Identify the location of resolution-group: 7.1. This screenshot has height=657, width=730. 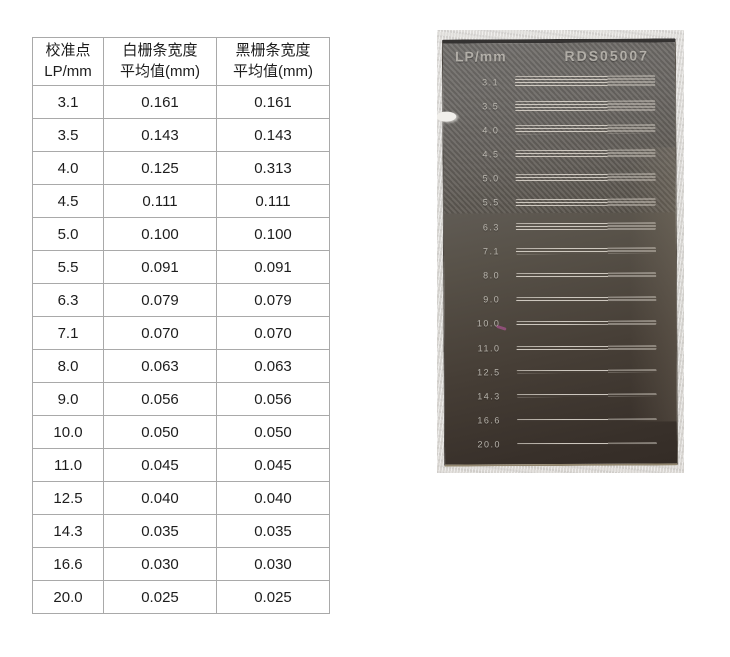
(558, 251).